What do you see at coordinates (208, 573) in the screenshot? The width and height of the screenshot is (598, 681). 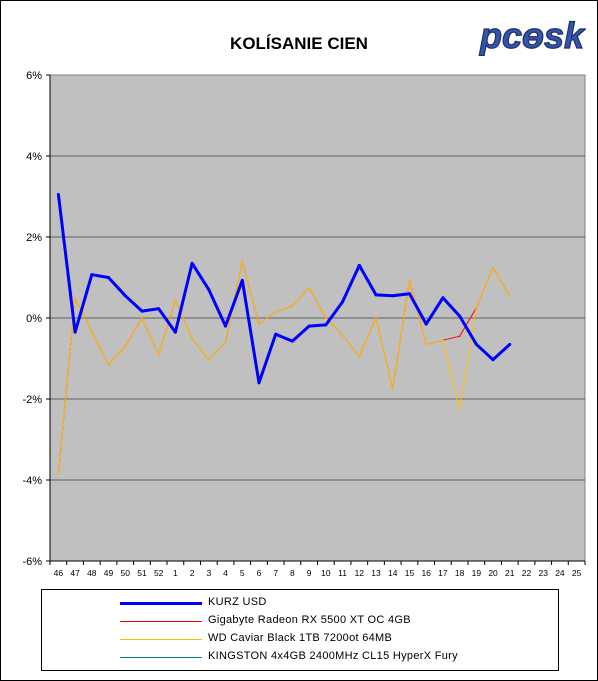 I see `x-tick-label: 3` at bounding box center [208, 573].